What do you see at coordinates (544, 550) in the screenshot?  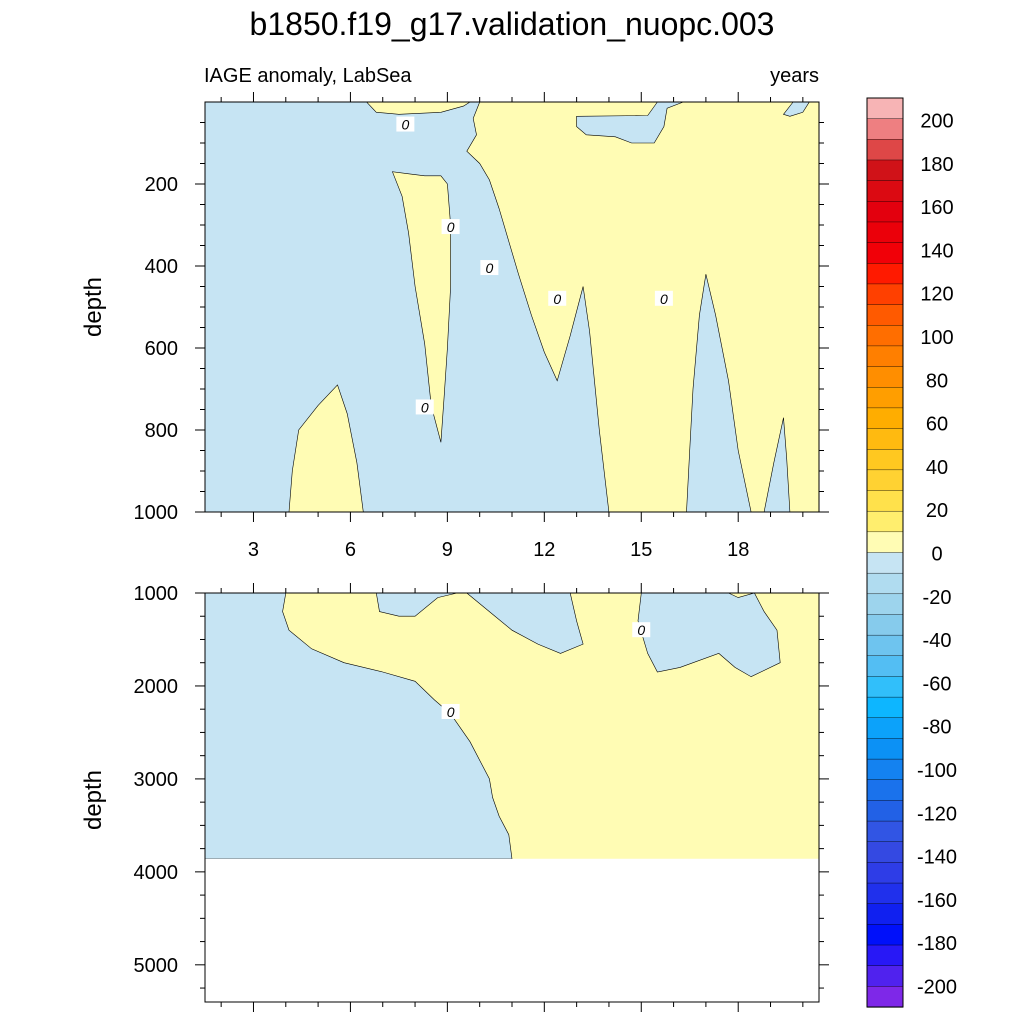 I see `x-tick-label: 12` at bounding box center [544, 550].